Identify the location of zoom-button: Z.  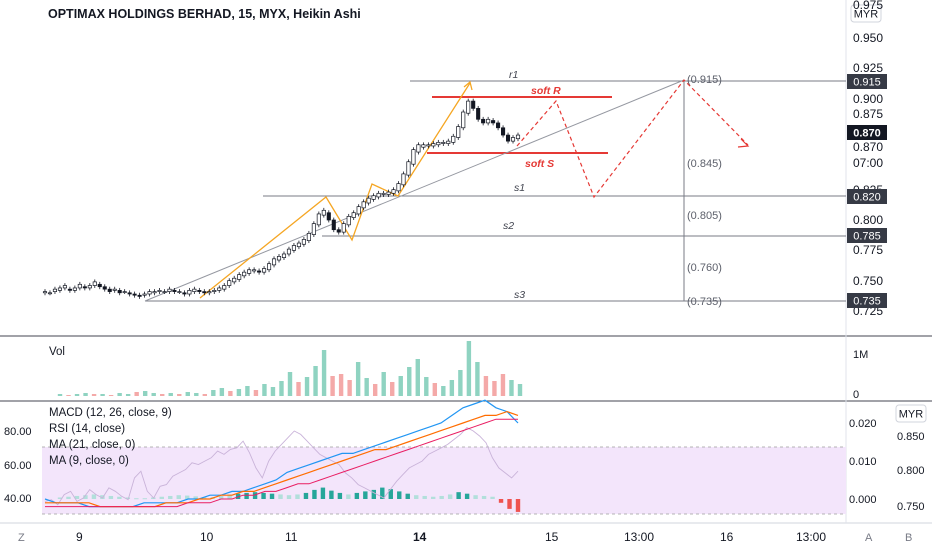
(21, 538).